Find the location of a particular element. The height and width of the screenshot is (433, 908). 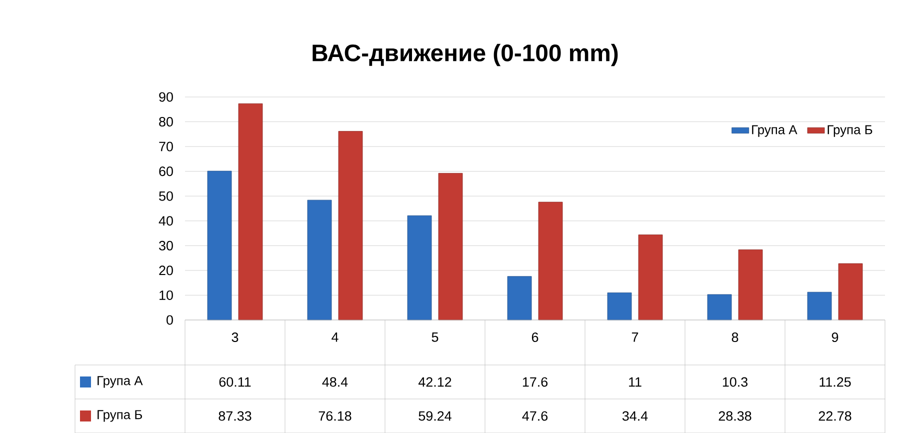

x-tick-label: 3 is located at coordinates (235, 337).